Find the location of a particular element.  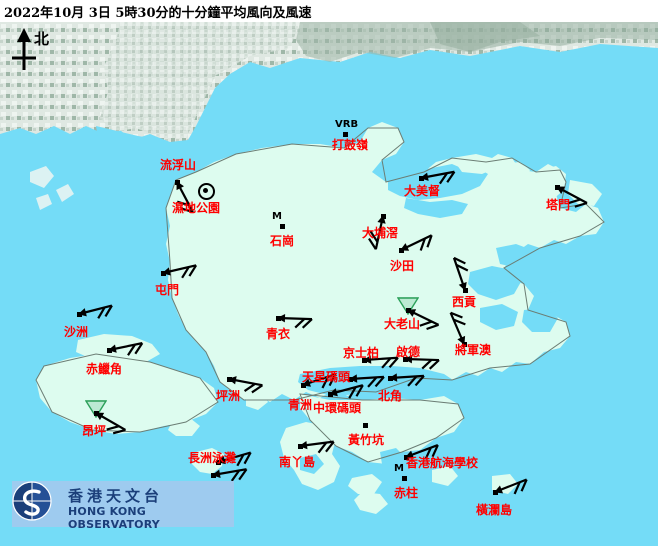

north-label: 北 is located at coordinates (42, 39).